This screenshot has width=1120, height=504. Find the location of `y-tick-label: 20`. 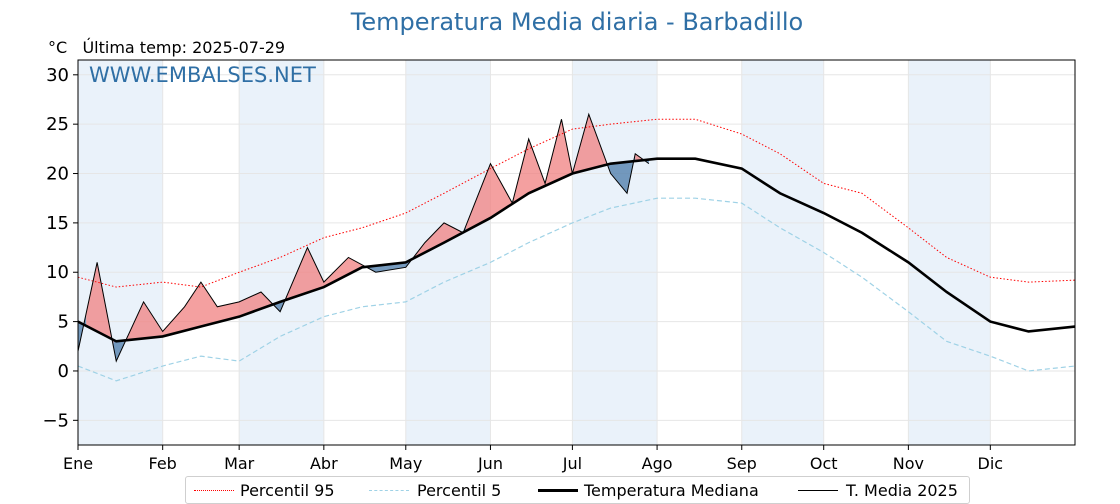

y-tick-label: 20 is located at coordinates (57, 174).